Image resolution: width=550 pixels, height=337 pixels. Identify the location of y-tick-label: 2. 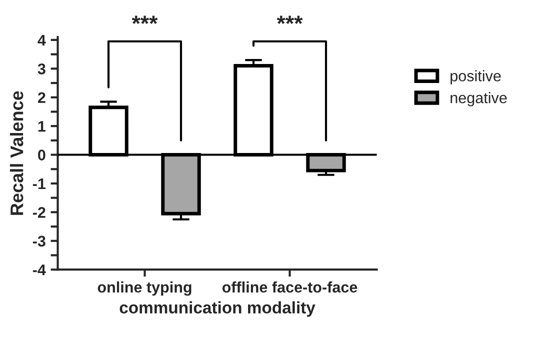
(42, 97).